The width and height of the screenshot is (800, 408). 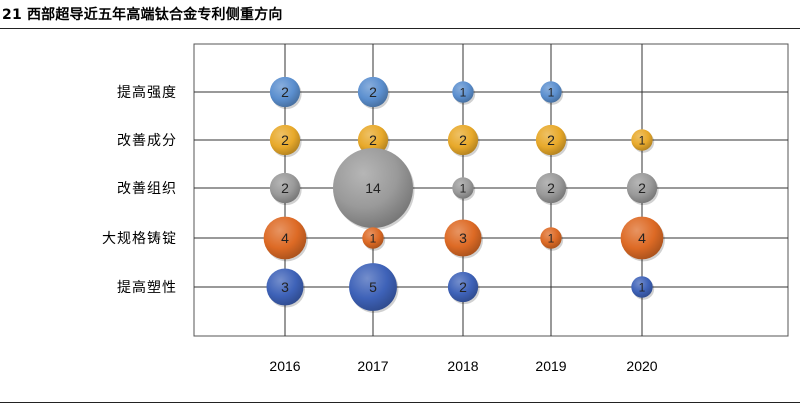 I want to click on y-tick-label: 提高塑性, so click(x=147, y=287).